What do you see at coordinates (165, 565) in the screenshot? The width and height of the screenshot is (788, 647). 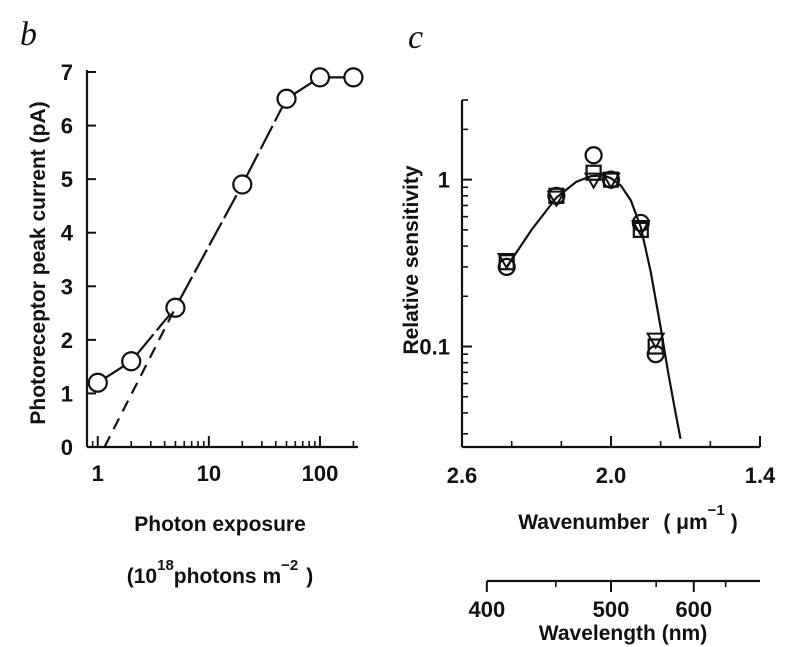 I see `panel-b-x-label-sup: 18` at bounding box center [165, 565].